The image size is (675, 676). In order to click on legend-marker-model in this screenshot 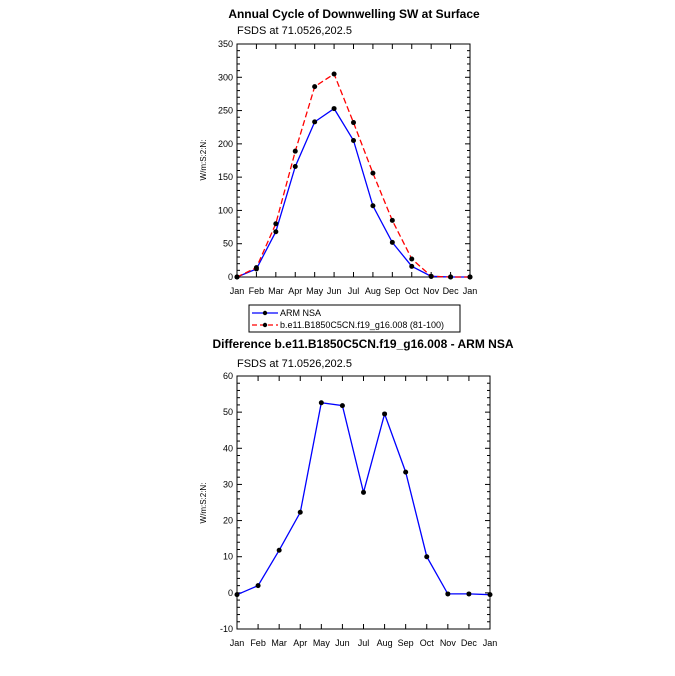, I will do `click(265, 325)`.